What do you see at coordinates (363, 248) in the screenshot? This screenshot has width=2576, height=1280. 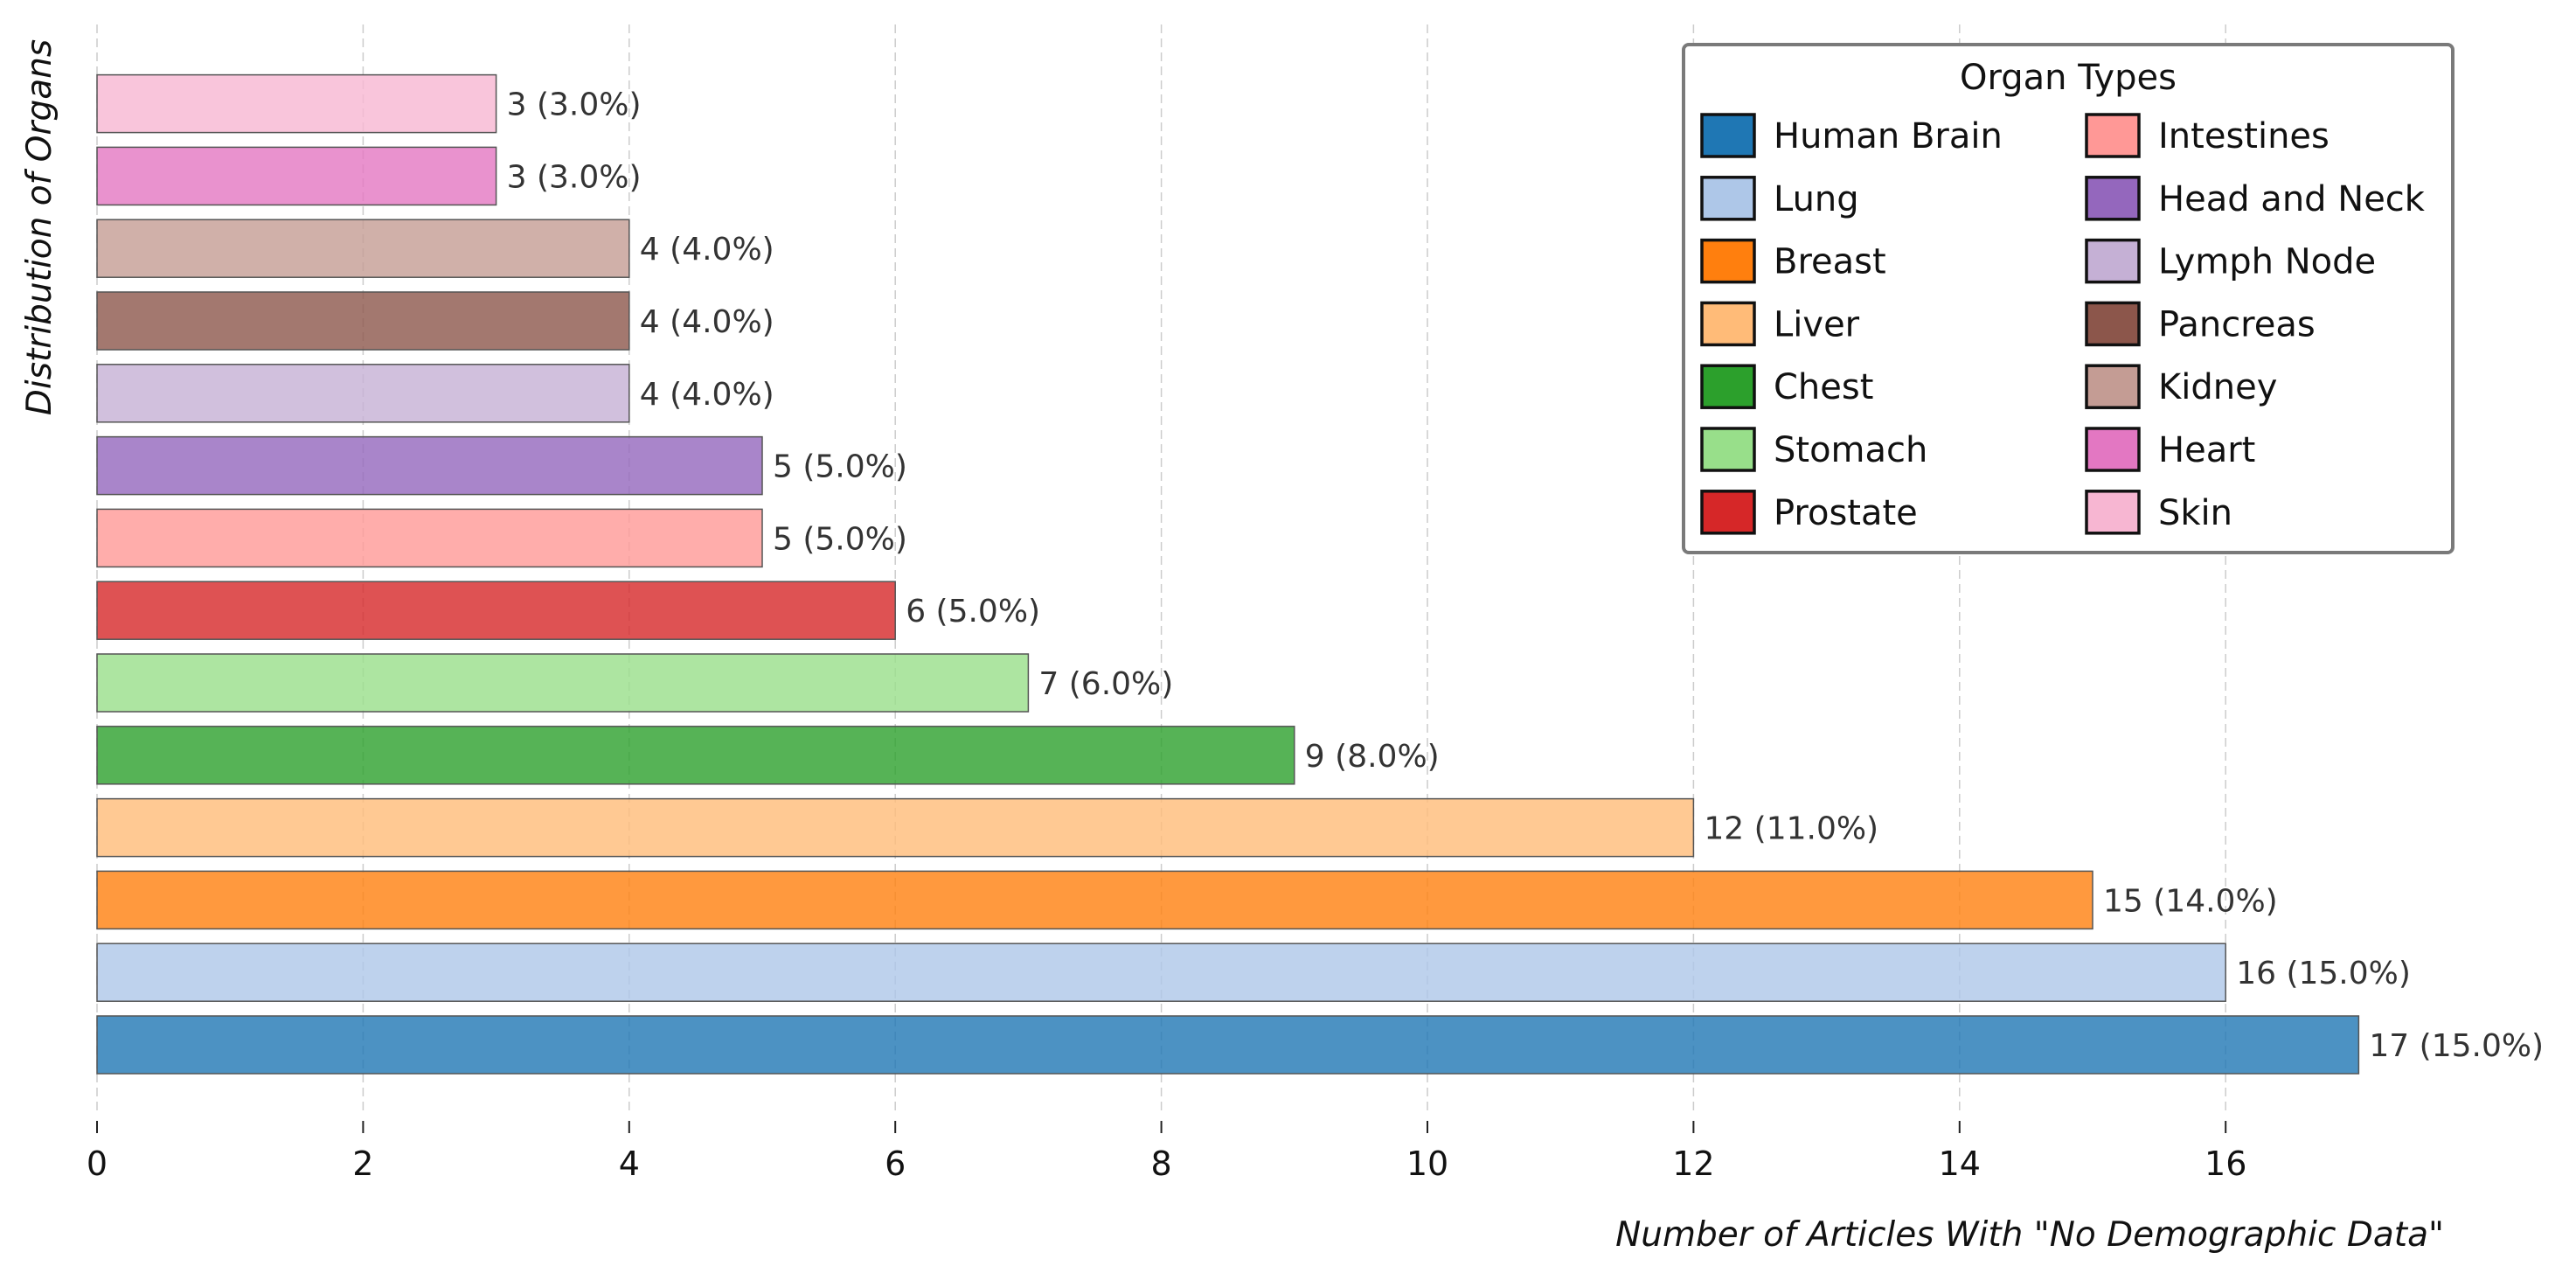 I see `bar-kidney` at bounding box center [363, 248].